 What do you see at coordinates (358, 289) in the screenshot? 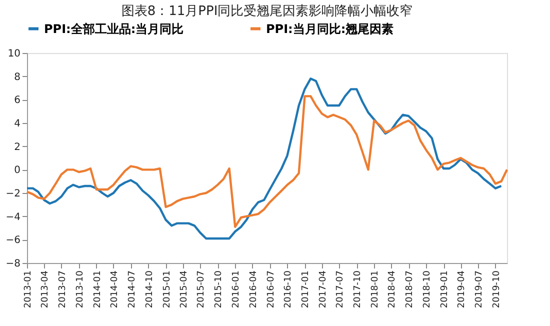
I see `x-tick-label: 2017-10` at bounding box center [358, 289].